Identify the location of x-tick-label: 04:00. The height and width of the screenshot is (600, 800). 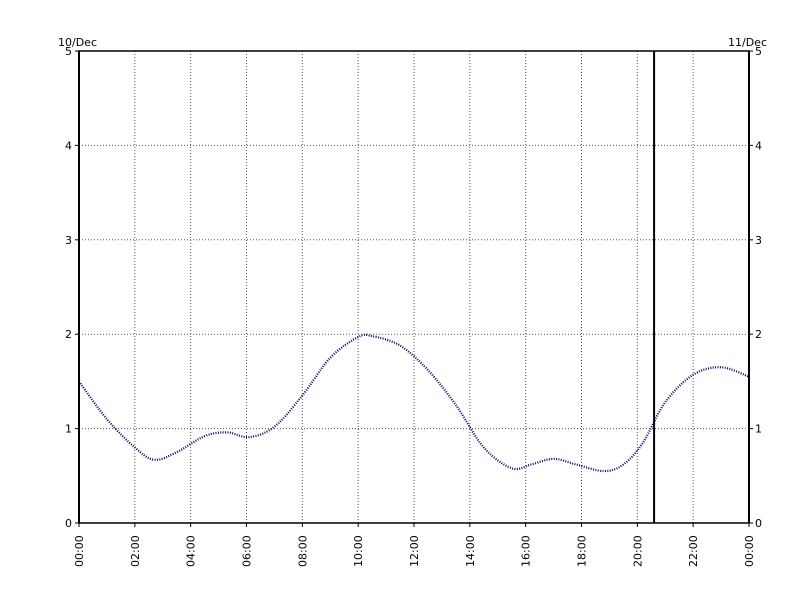
(191, 551).